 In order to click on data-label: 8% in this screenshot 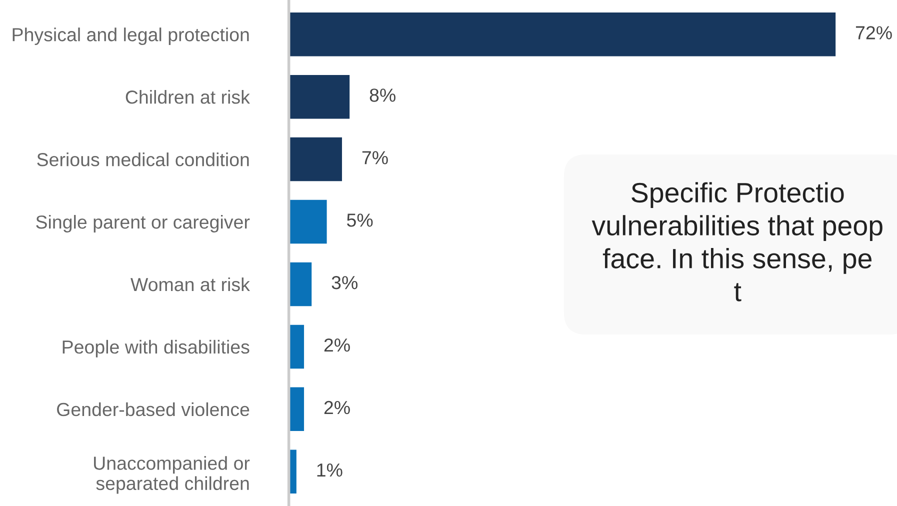, I will do `click(383, 95)`.